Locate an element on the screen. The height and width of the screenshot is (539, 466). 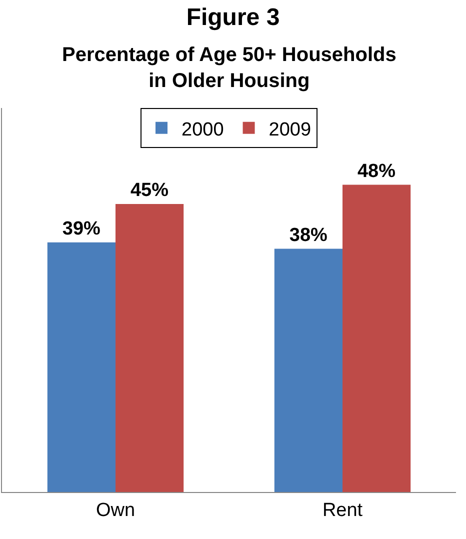
x-tick-label: Rent is located at coordinates (343, 510).